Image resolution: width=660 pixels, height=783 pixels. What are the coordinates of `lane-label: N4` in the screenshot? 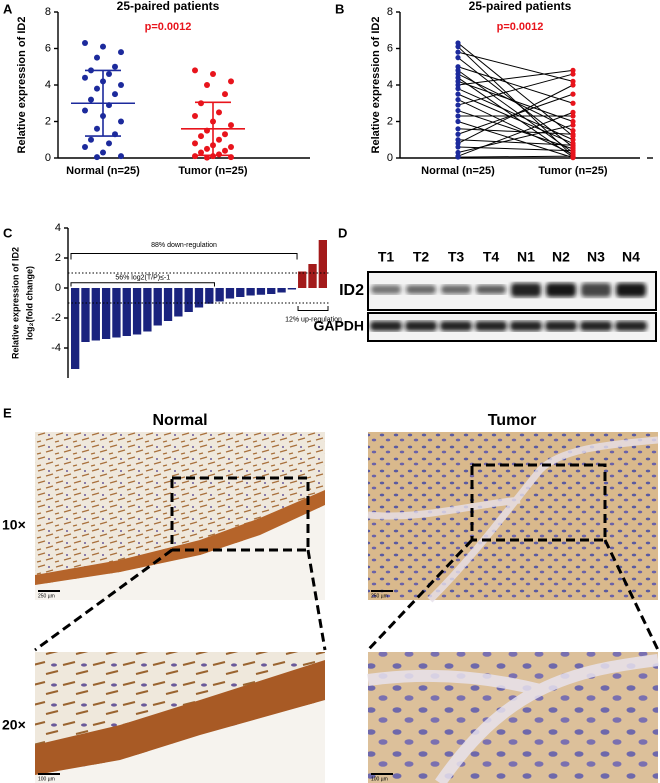 It's located at (631, 257).